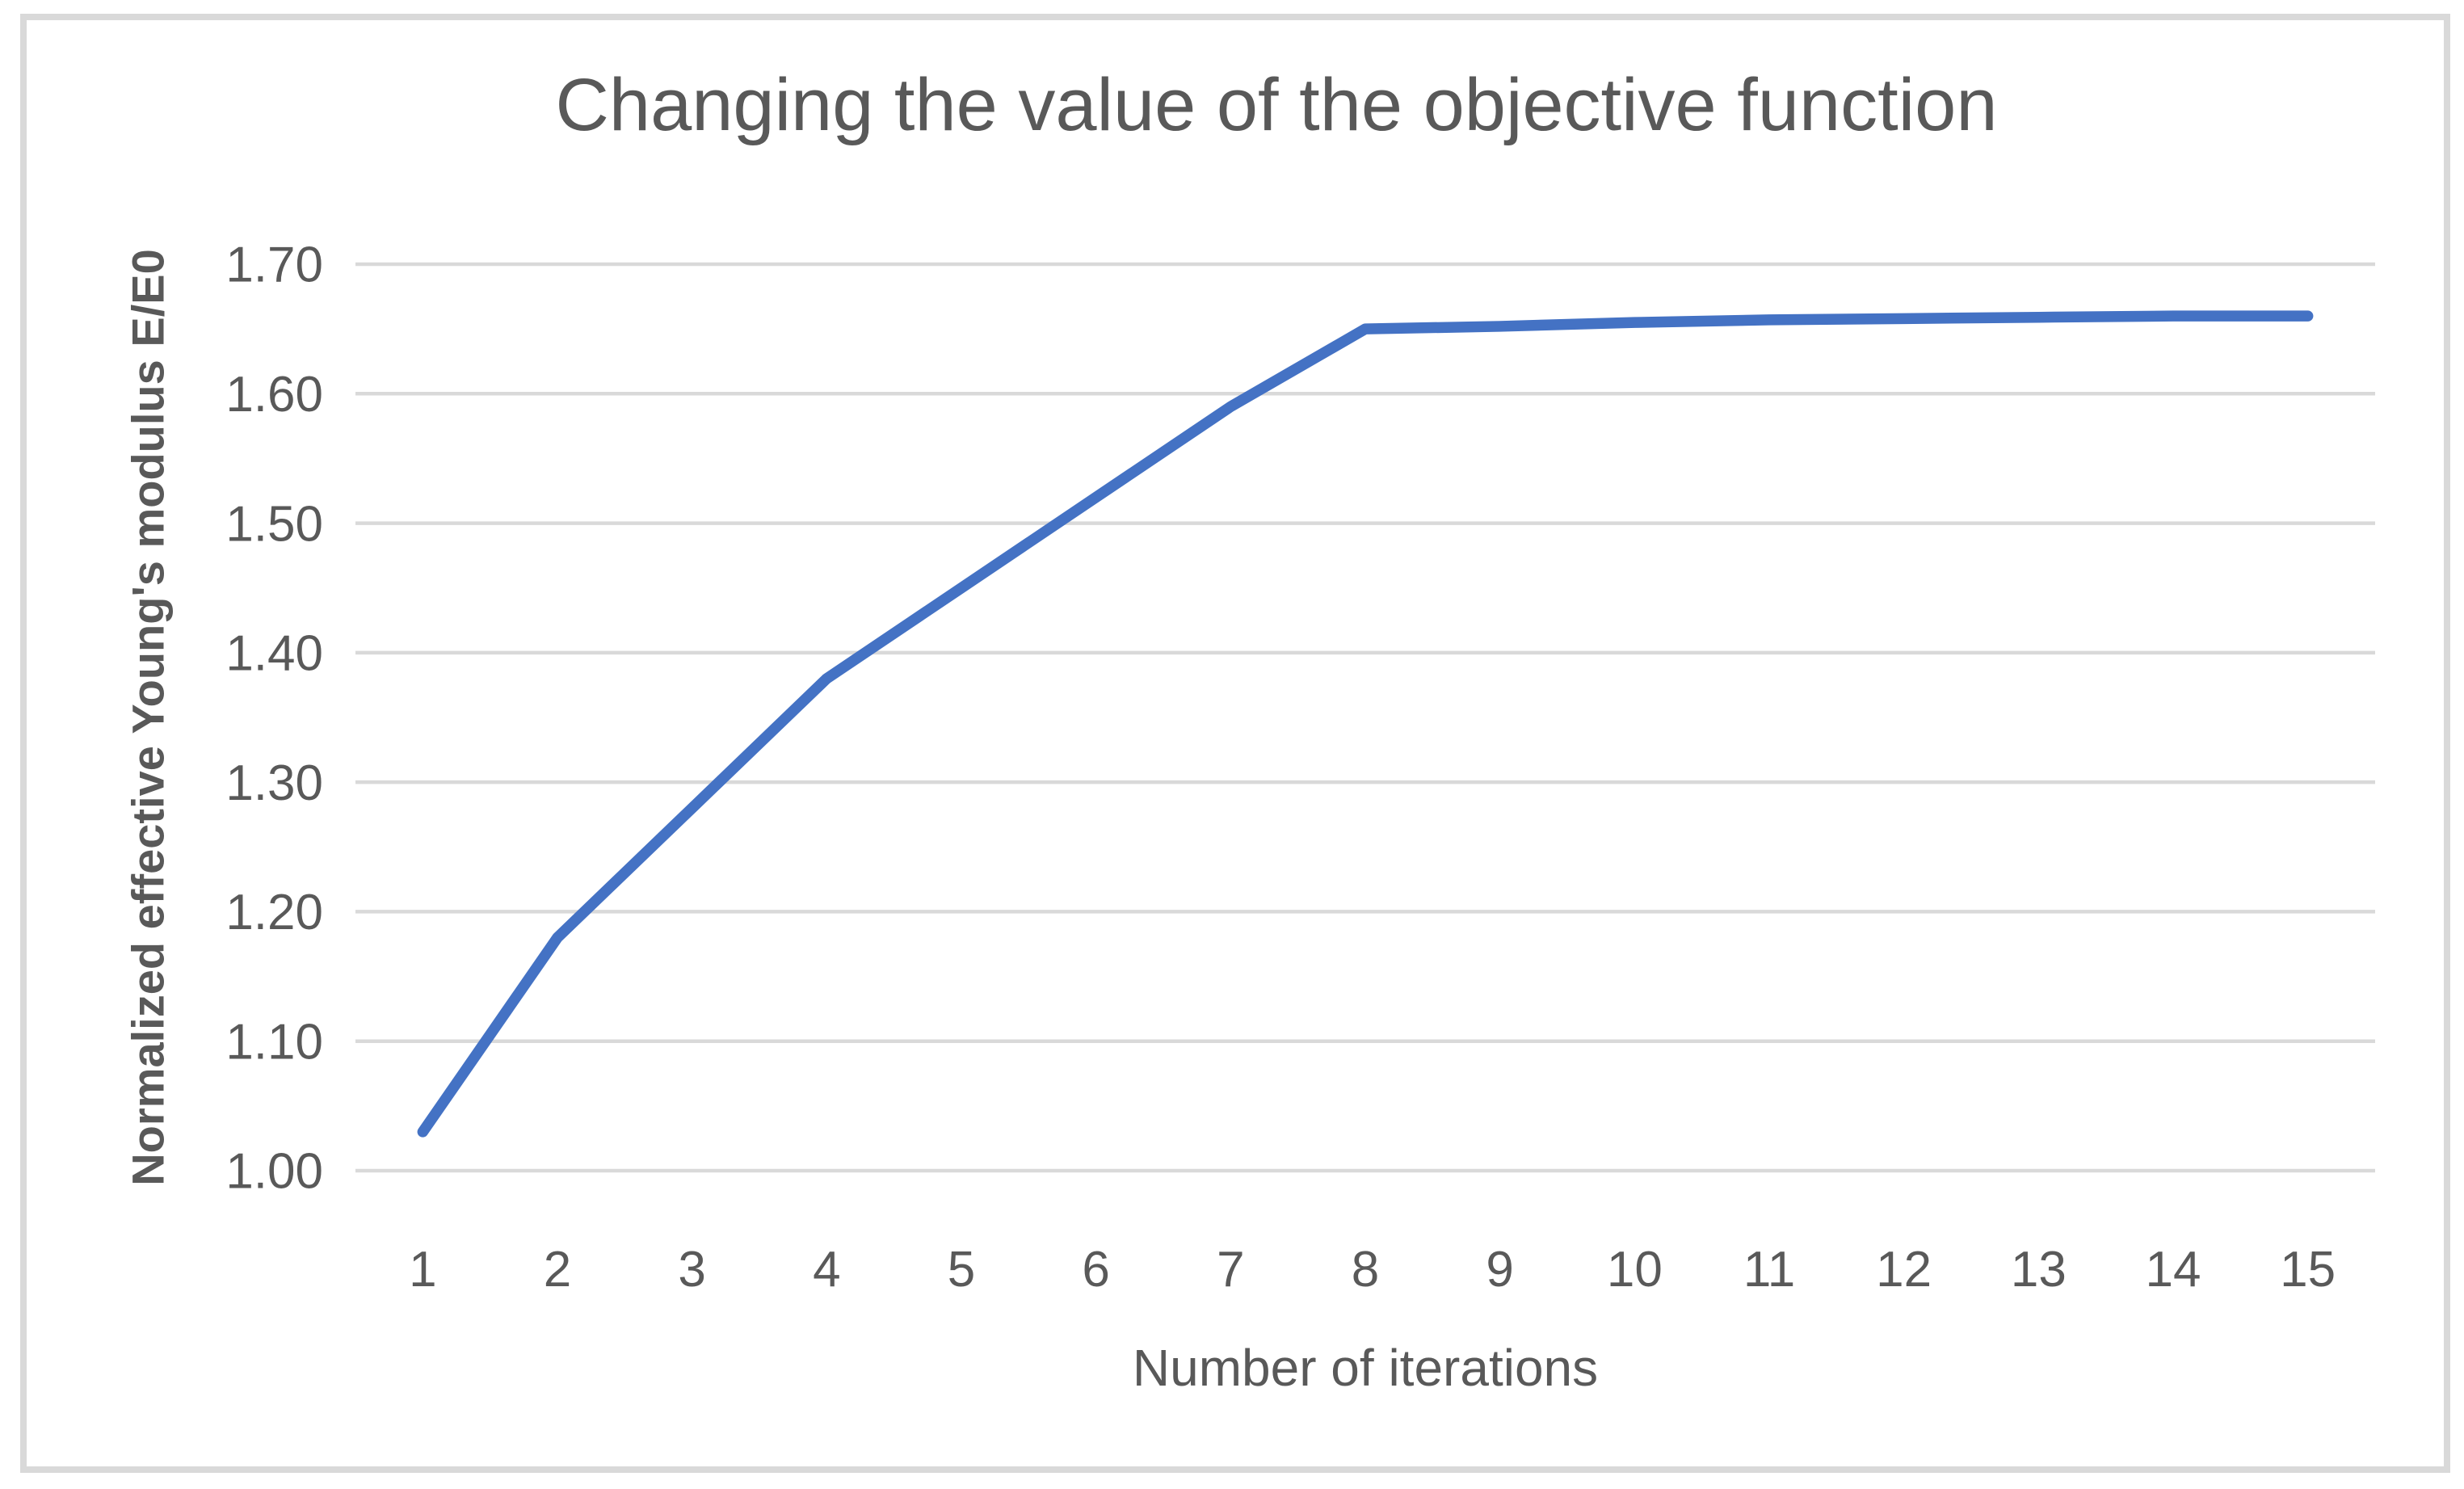 This screenshot has height=1489, width=2464. What do you see at coordinates (274, 265) in the screenshot?
I see `y-tick-label: 1.70` at bounding box center [274, 265].